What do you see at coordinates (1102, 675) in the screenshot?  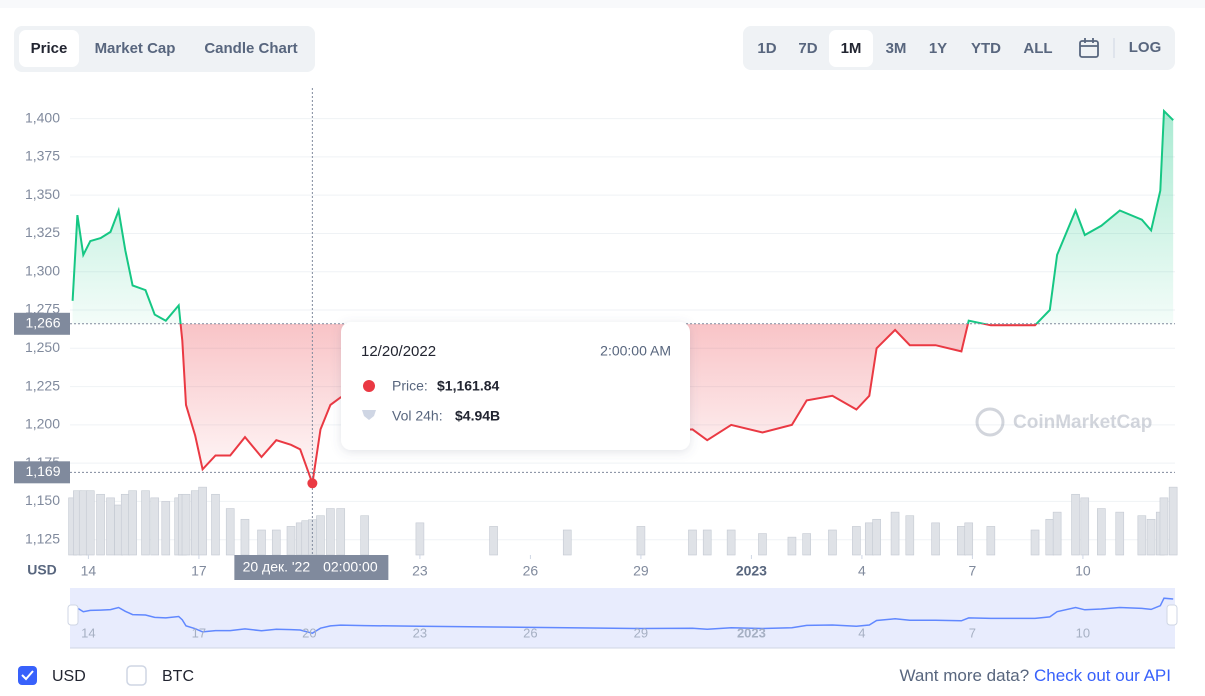 I see `api-link: Check out our API` at bounding box center [1102, 675].